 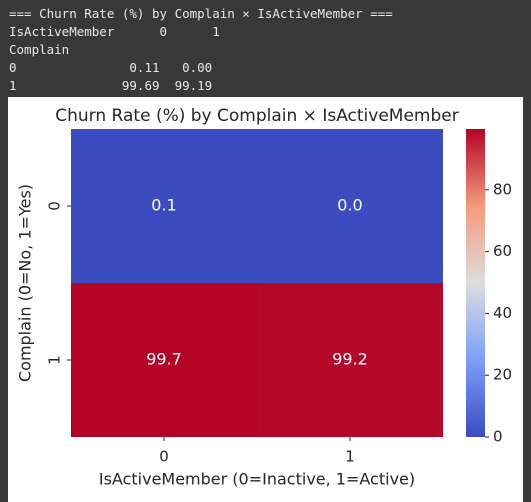 I want to click on cell-label: 0.0, so click(x=349, y=205).